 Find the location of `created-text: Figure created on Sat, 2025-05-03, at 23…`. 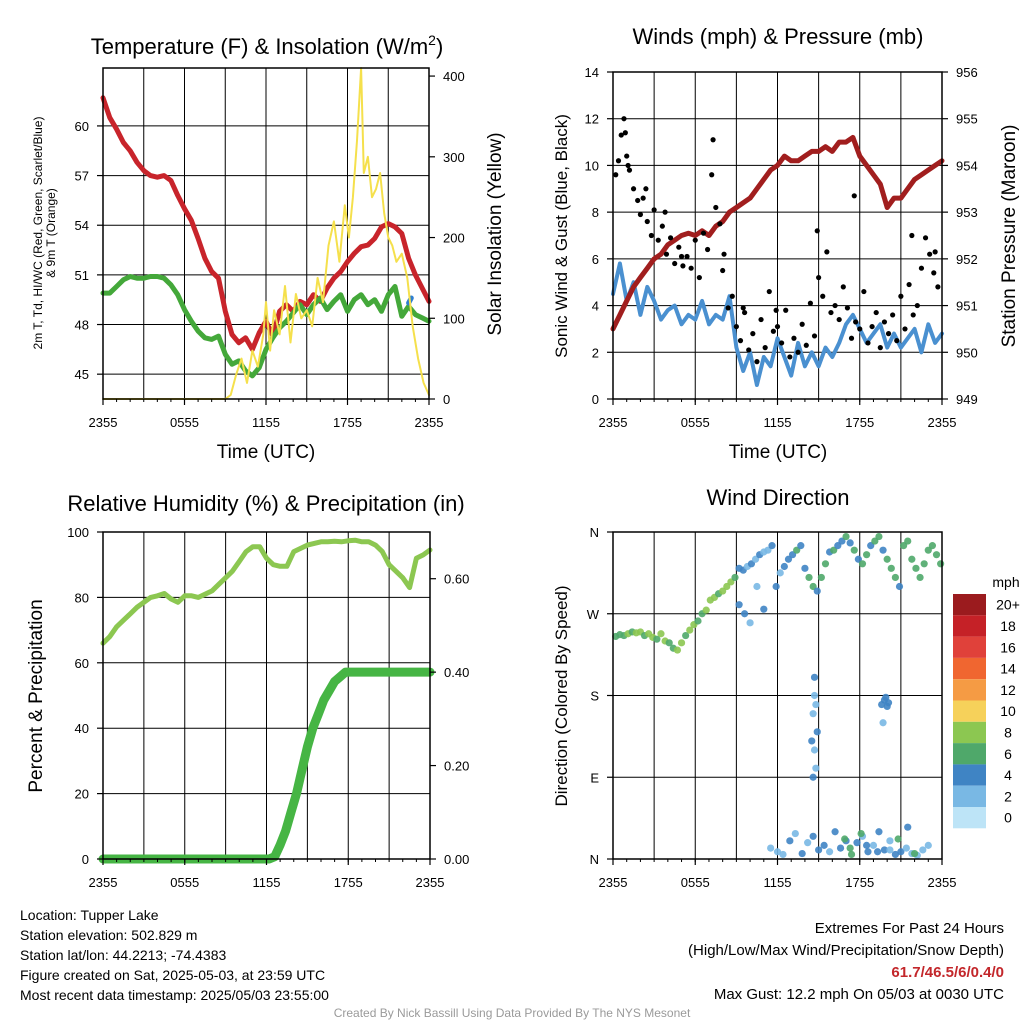

created-text: Figure created on Sat, 2025-05-03, at 23… is located at coordinates (173, 975).